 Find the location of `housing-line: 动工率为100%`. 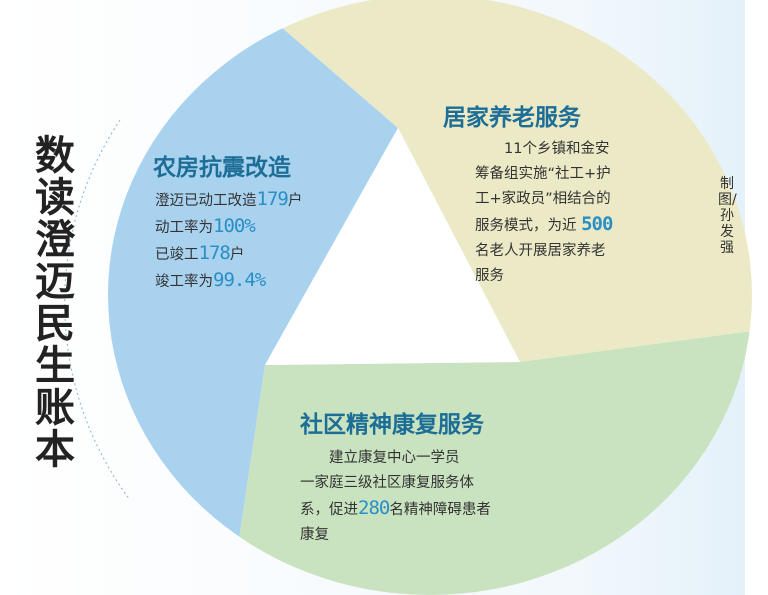

housing-line: 动工率为100% is located at coordinates (205, 226).